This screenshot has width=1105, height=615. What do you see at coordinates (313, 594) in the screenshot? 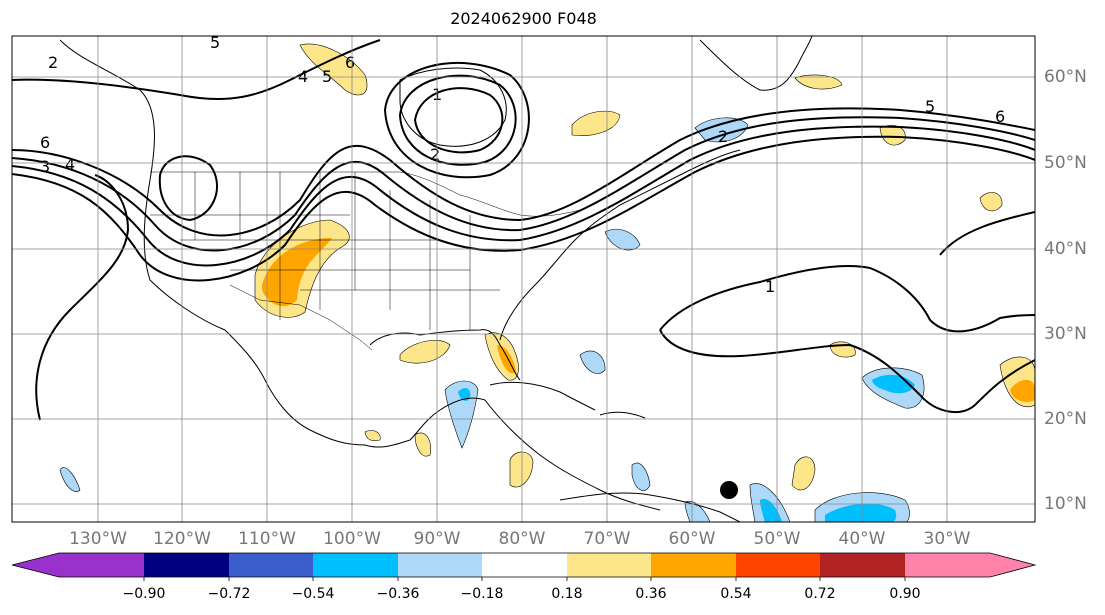
I see `colorbar-tick-label: −0.54` at bounding box center [313, 594].